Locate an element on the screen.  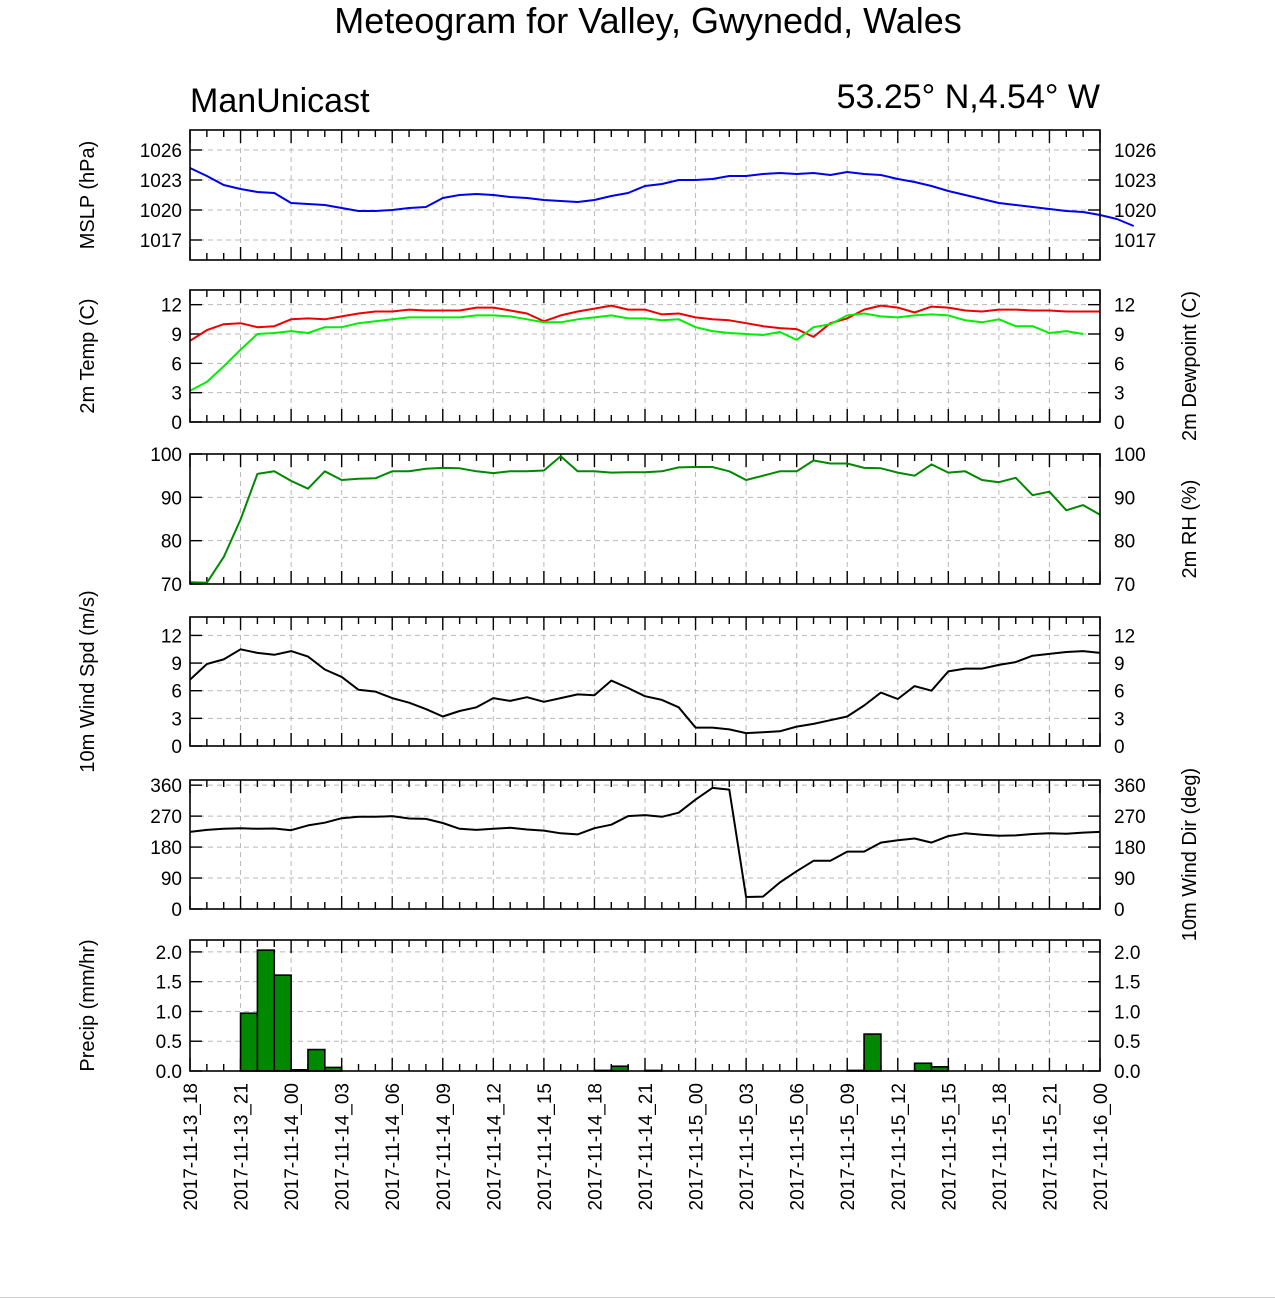
y-tick-label-right: 360 is located at coordinates (1130, 786).